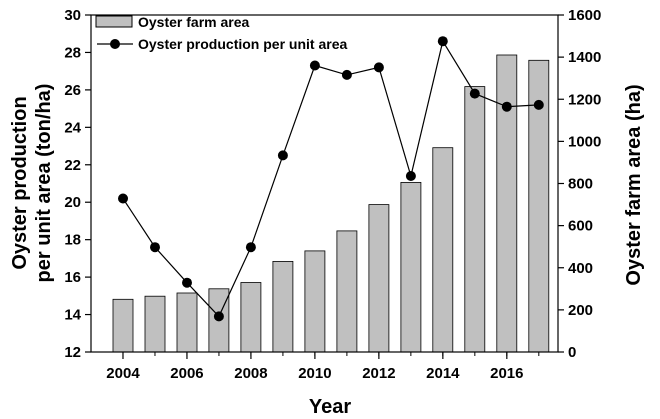 This screenshot has width=660, height=419. Describe the element at coordinates (580, 226) in the screenshot. I see `y-right-tick-label: 600` at that location.